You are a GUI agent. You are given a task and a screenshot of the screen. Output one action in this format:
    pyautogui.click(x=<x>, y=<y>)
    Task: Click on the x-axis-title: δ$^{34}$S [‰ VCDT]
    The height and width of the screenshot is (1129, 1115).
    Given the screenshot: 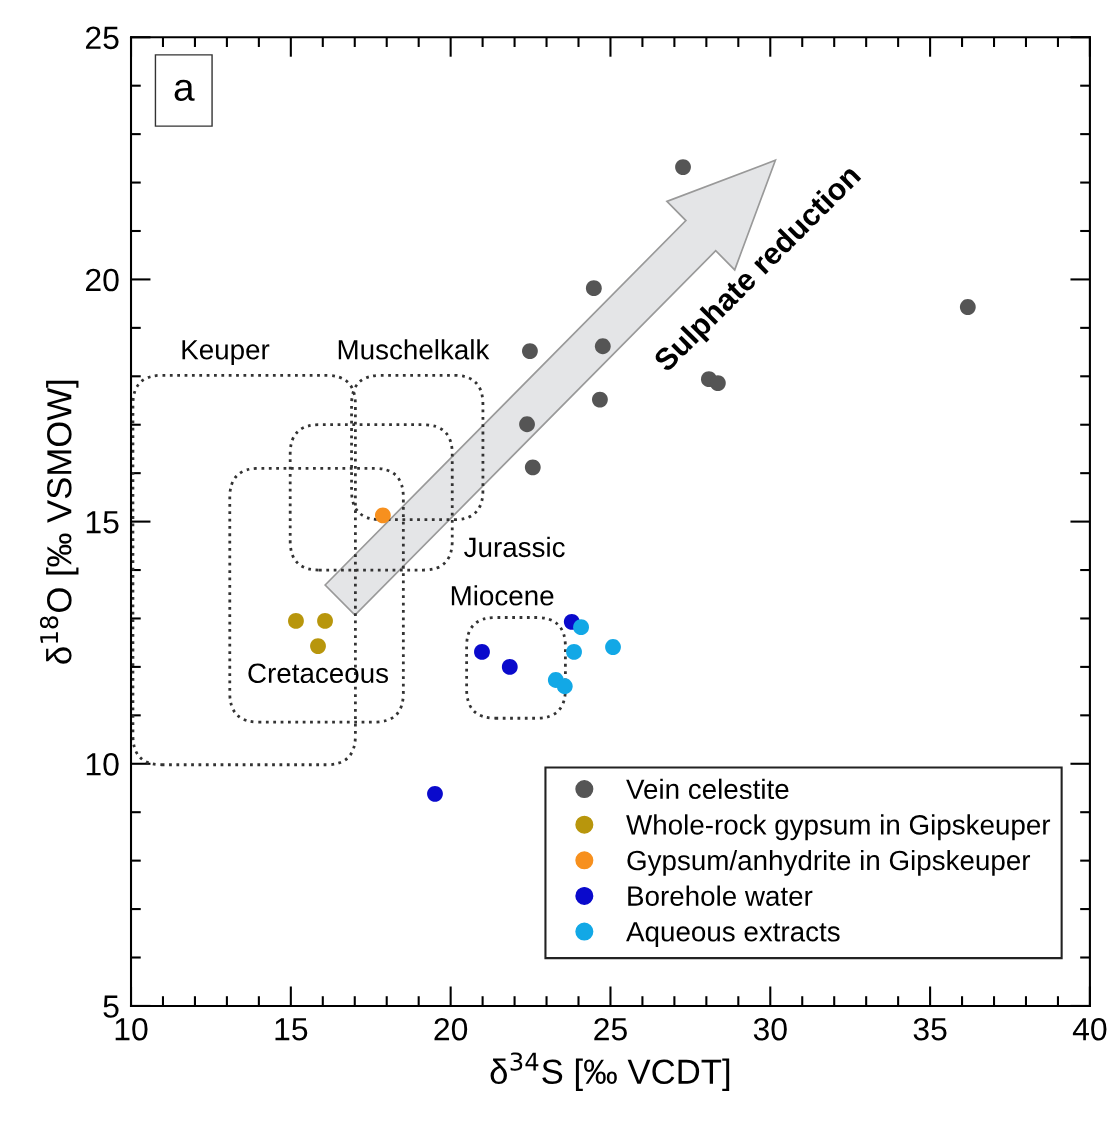 What is the action you would take?
    pyautogui.click(x=610, y=1071)
    